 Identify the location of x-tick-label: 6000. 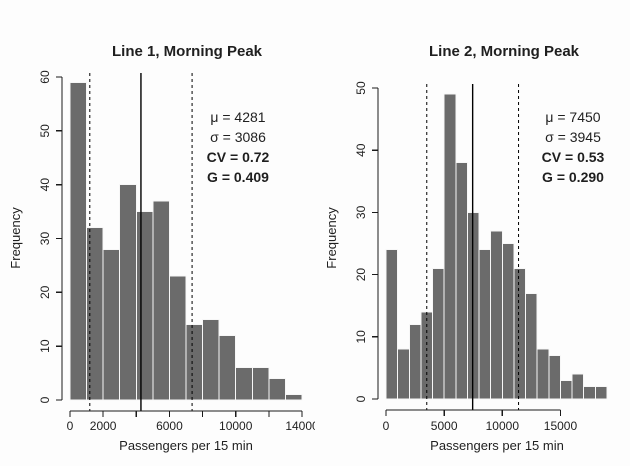
(169, 426).